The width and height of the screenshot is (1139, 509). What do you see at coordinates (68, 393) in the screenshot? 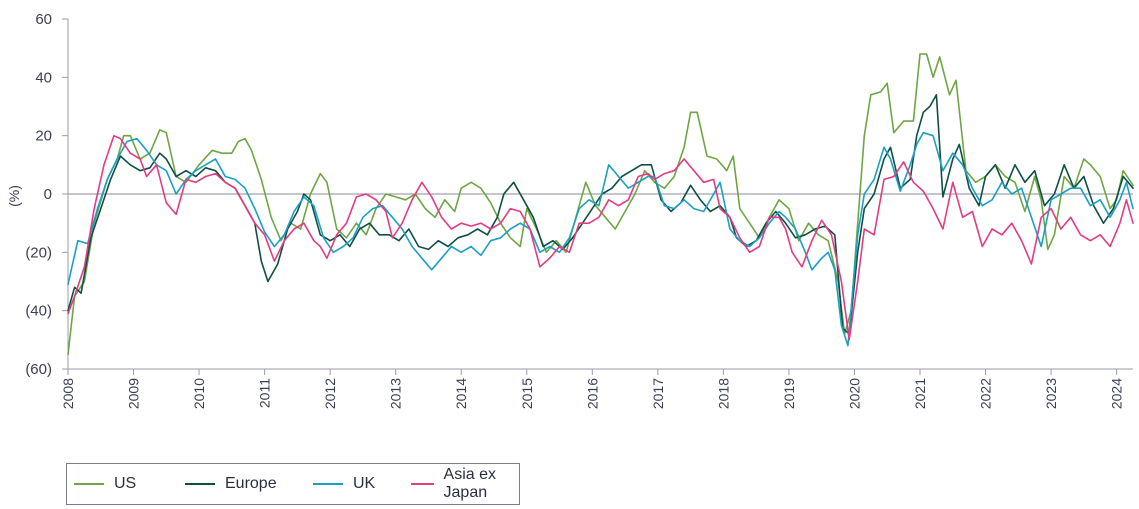
I see `x-tick-label: 2008` at bounding box center [68, 393].